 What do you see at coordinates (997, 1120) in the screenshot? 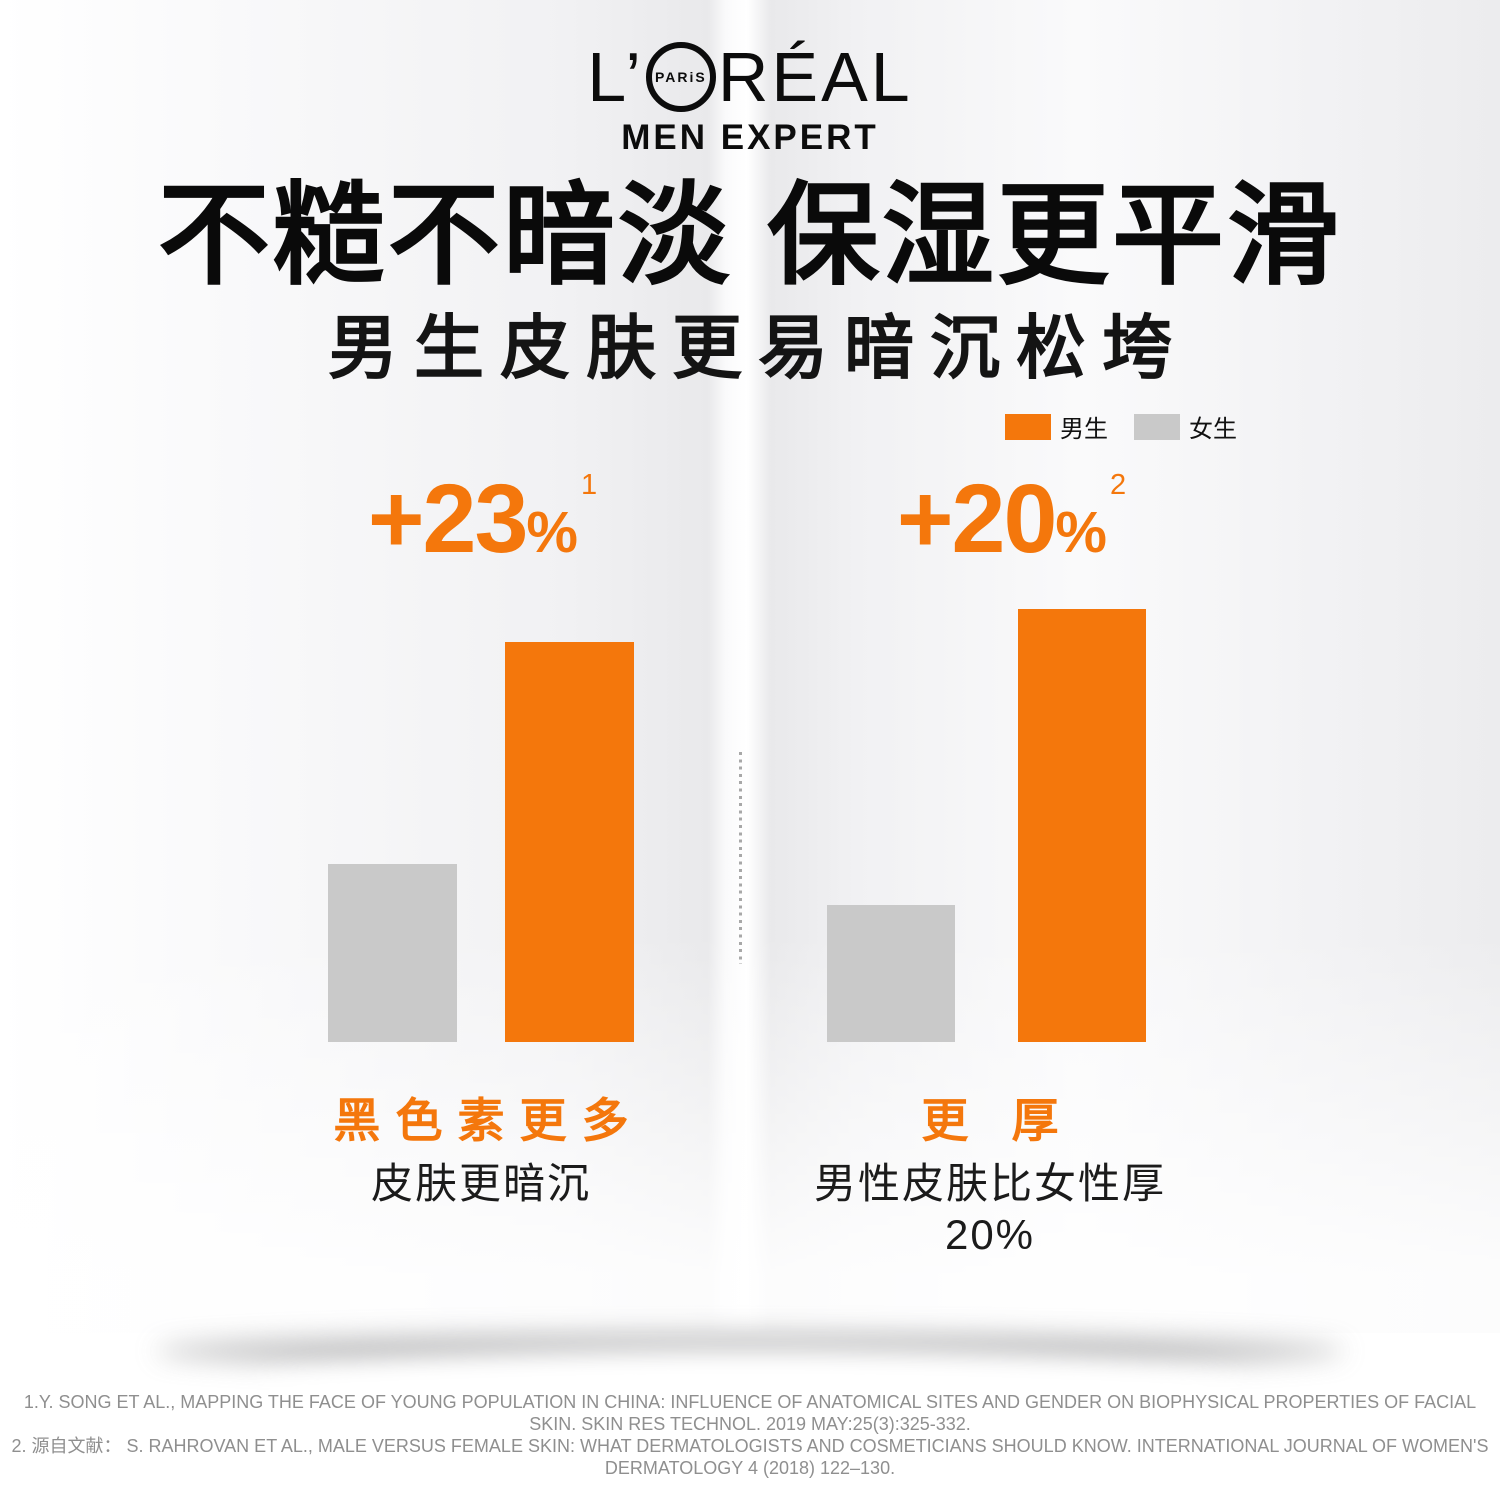
I see `group-title-thickness: 更 厚` at bounding box center [997, 1120].